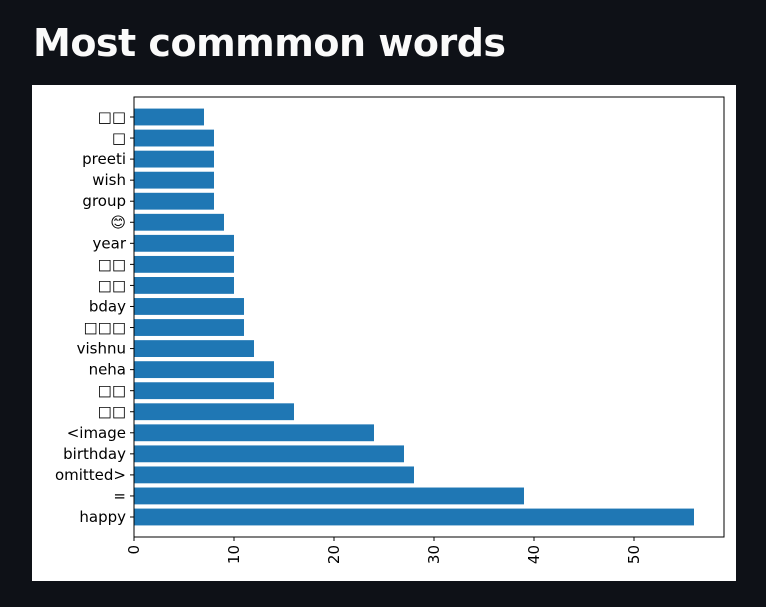 The image size is (766, 607). Describe the element at coordinates (90, 475) in the screenshot. I see `y-tick-label: omitted>` at that location.